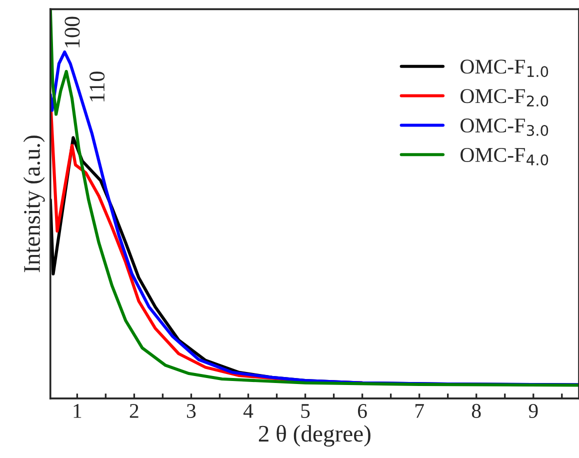  Describe the element at coordinates (97, 87) in the screenshot. I see `annotation: 110` at that location.